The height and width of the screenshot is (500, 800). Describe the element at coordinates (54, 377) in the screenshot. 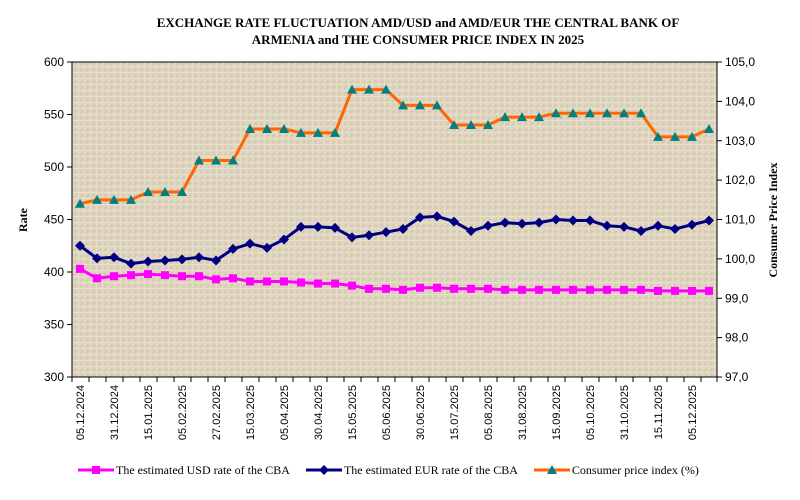

I see `y-tick-label: 300` at that location.